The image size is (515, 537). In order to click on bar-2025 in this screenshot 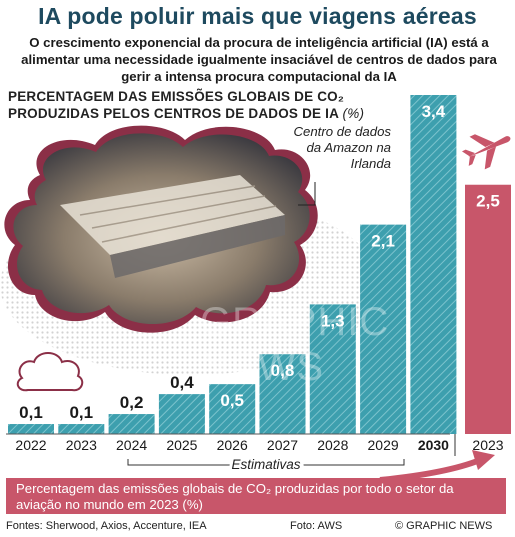, I will do `click(181, 414)`.